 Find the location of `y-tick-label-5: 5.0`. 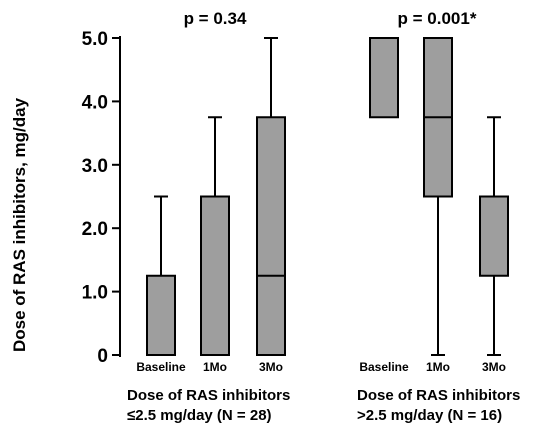

y-tick-label-5: 5.0 is located at coordinates (95, 39).